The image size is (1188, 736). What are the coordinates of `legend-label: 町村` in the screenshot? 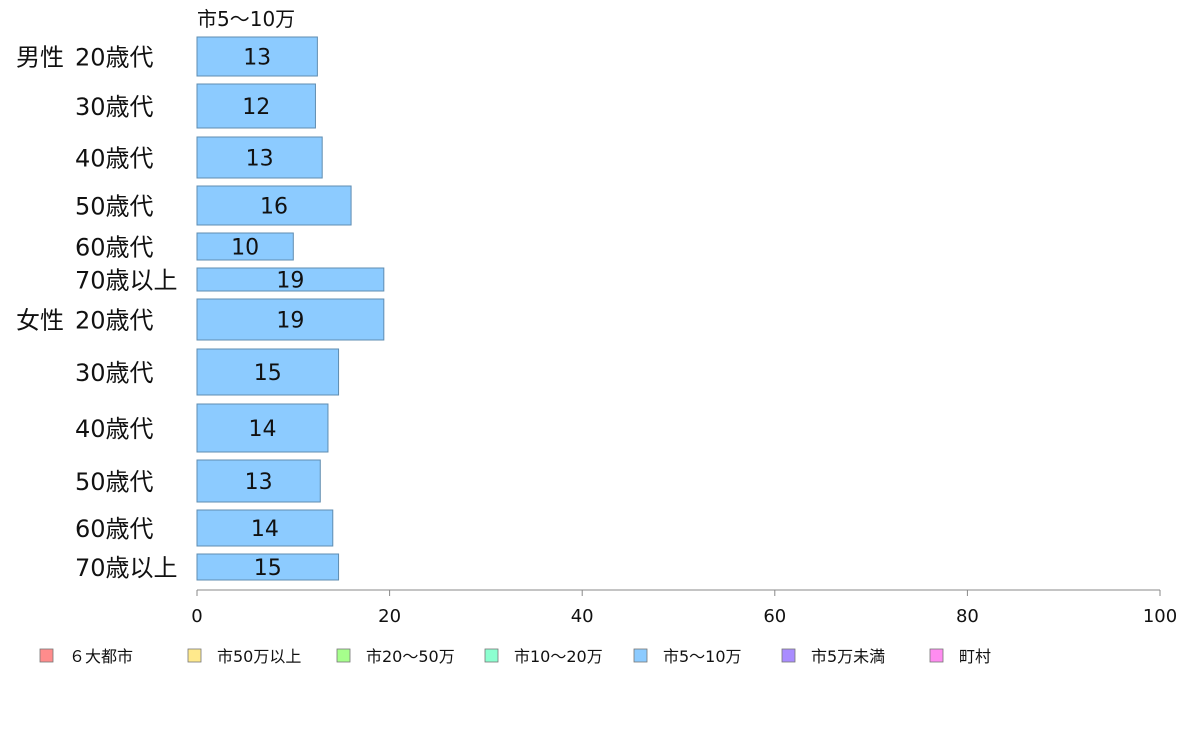 It's located at (975, 656).